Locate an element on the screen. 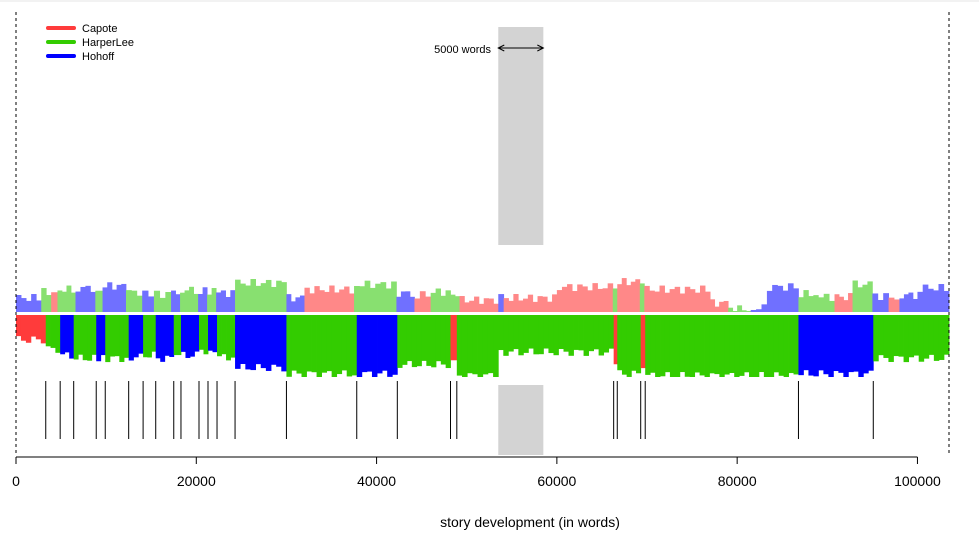 This screenshot has width=979, height=535. top-confidence-layer is located at coordinates (483, 295).